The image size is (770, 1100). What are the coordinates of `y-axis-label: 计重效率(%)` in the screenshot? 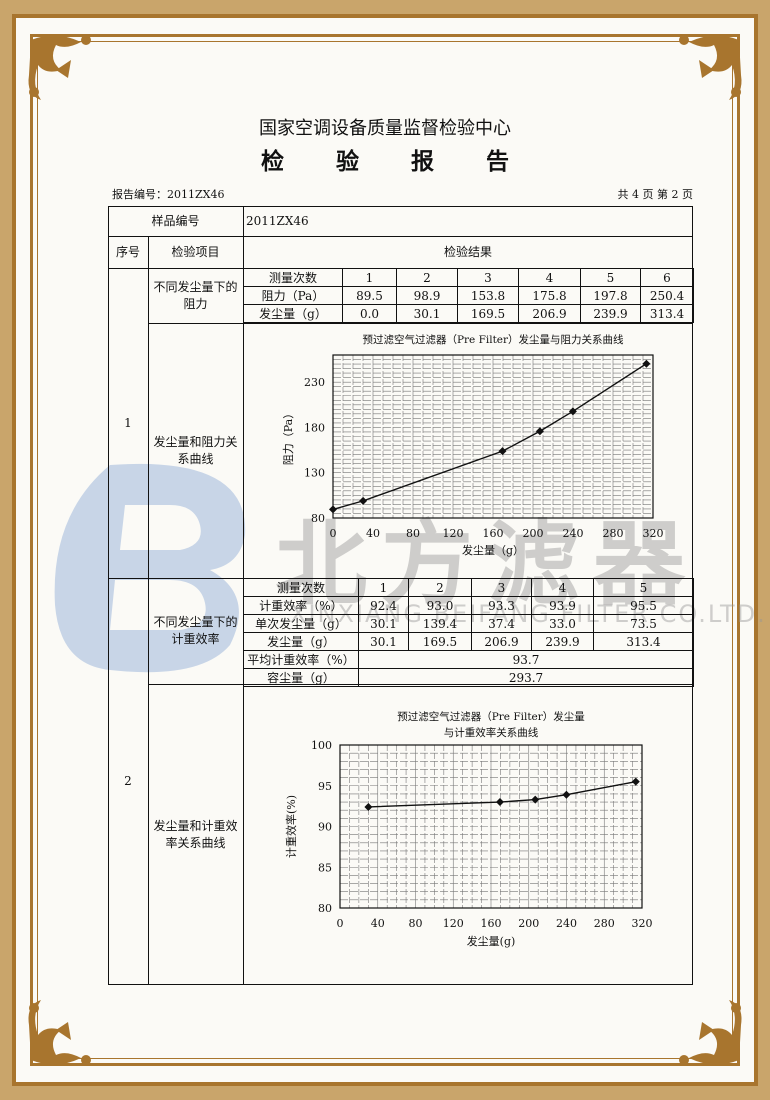 It's located at (291, 826).